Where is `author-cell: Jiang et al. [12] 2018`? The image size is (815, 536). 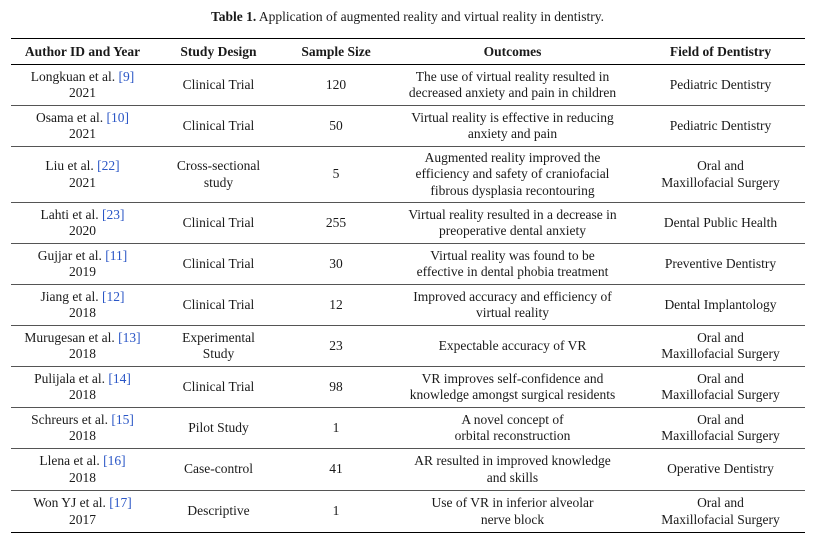 author-cell: Jiang et al. [12] 2018 is located at coordinates (82, 305).